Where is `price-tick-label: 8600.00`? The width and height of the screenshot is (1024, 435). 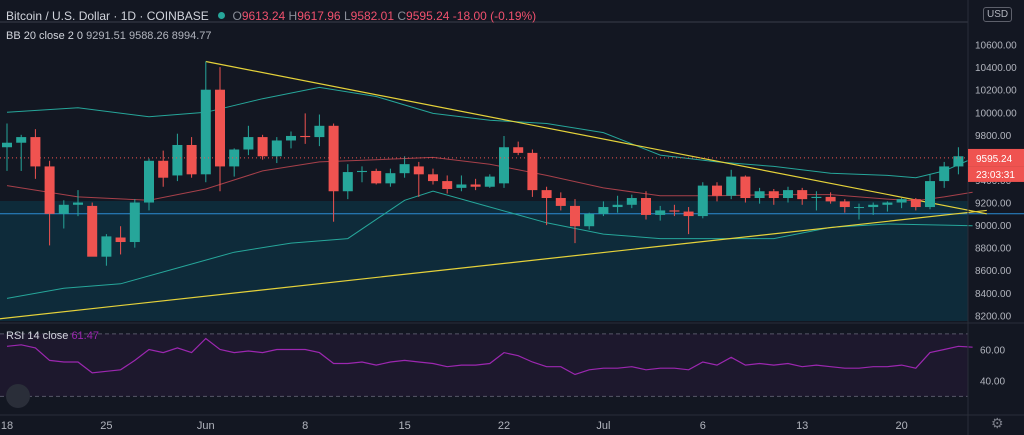
price-tick-label: 8600.00 is located at coordinates (993, 271).